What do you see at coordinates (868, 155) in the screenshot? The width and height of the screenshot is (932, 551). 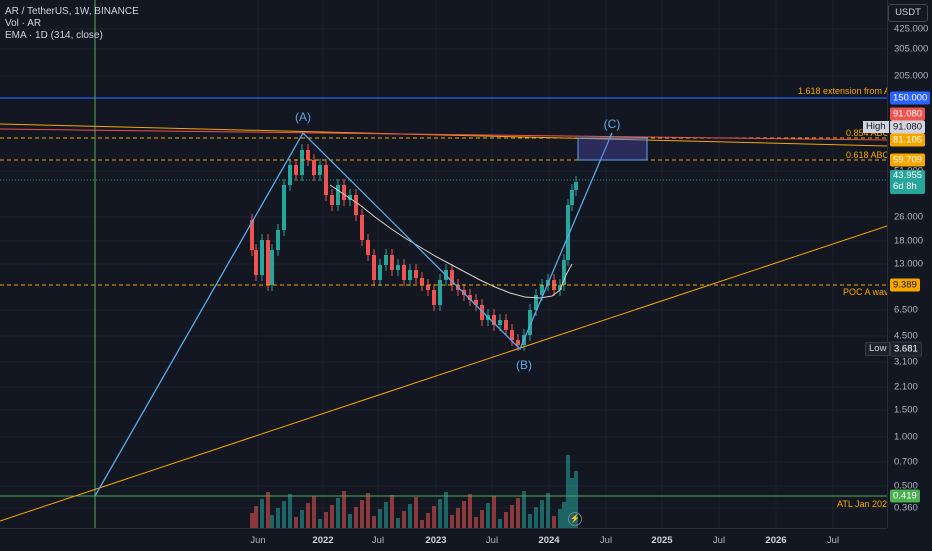 I see `annotation-618: 0.618 ABC` at bounding box center [868, 155].